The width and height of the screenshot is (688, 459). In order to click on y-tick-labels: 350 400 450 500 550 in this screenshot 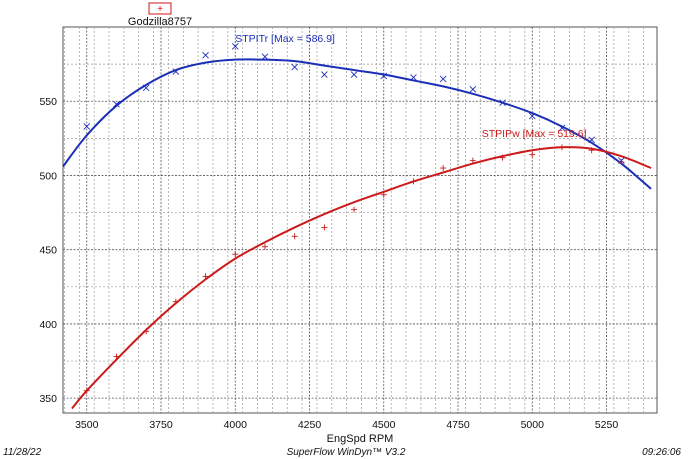, I will do `click(48, 250)`.